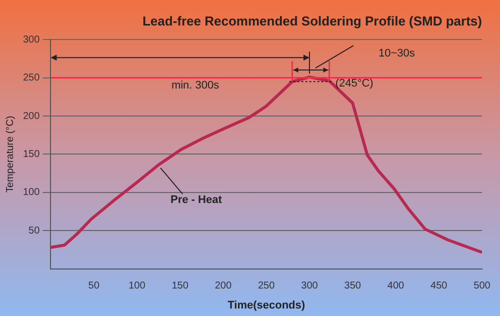 The width and height of the screenshot is (500, 316). What do you see at coordinates (195, 85) in the screenshot?
I see `annotation: min. 300s` at bounding box center [195, 85].